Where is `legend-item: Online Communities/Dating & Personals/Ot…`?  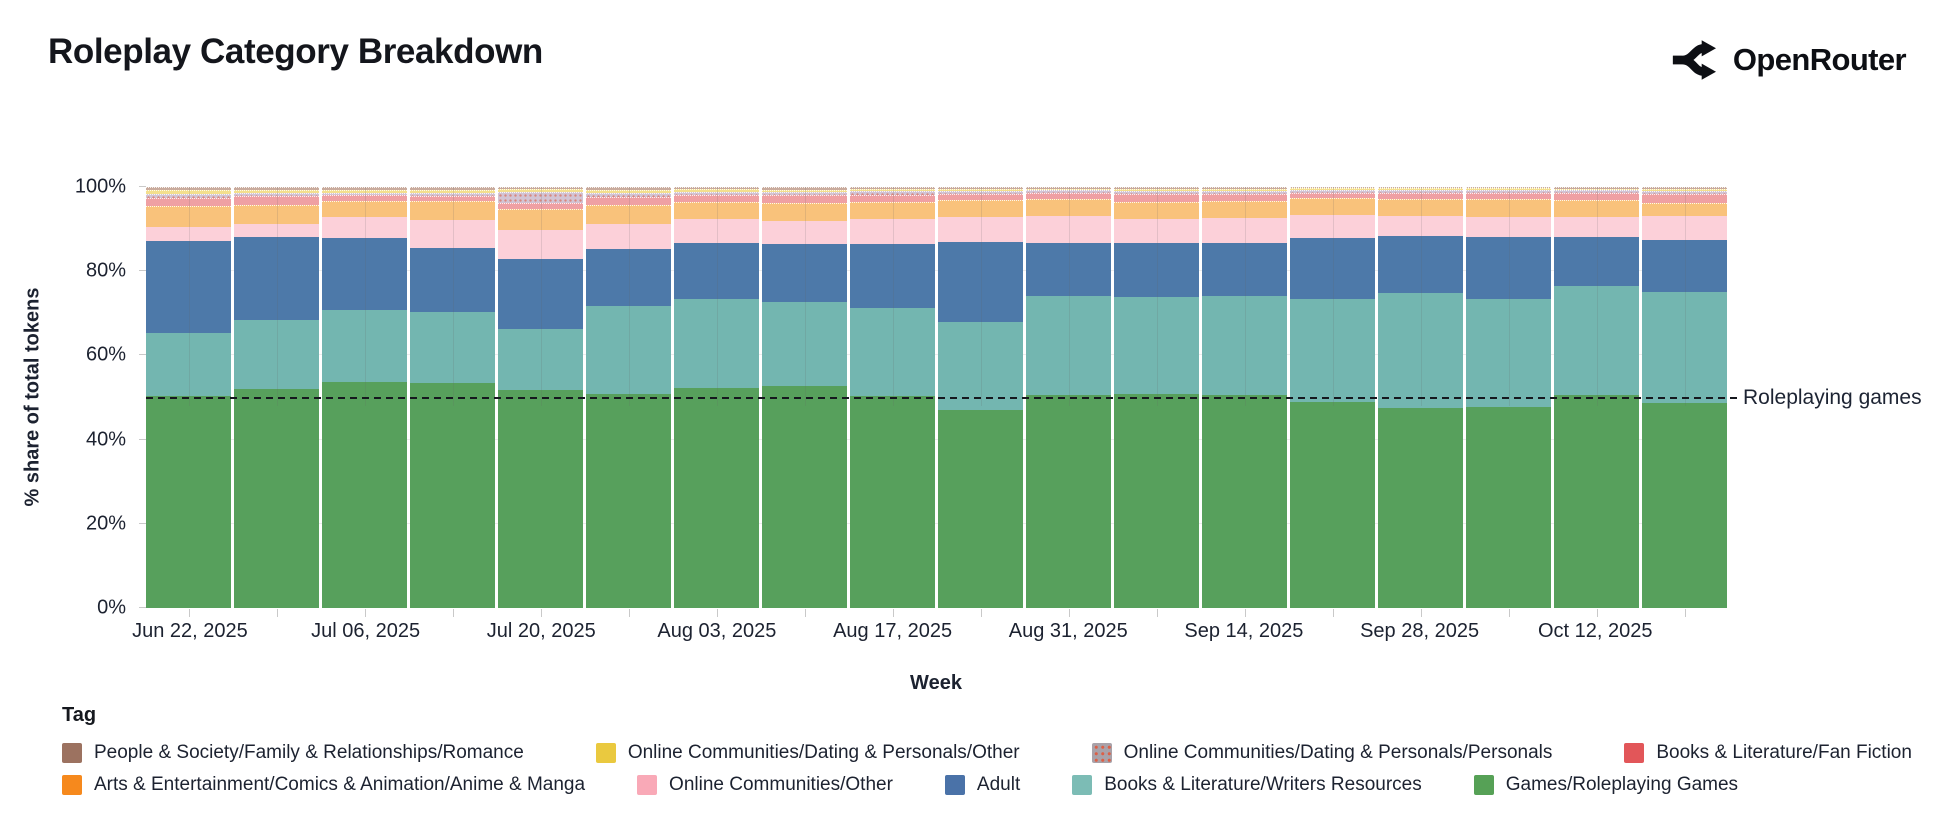 legend-item: Online Communities/Dating & Personals/Ot… is located at coordinates (807, 753).